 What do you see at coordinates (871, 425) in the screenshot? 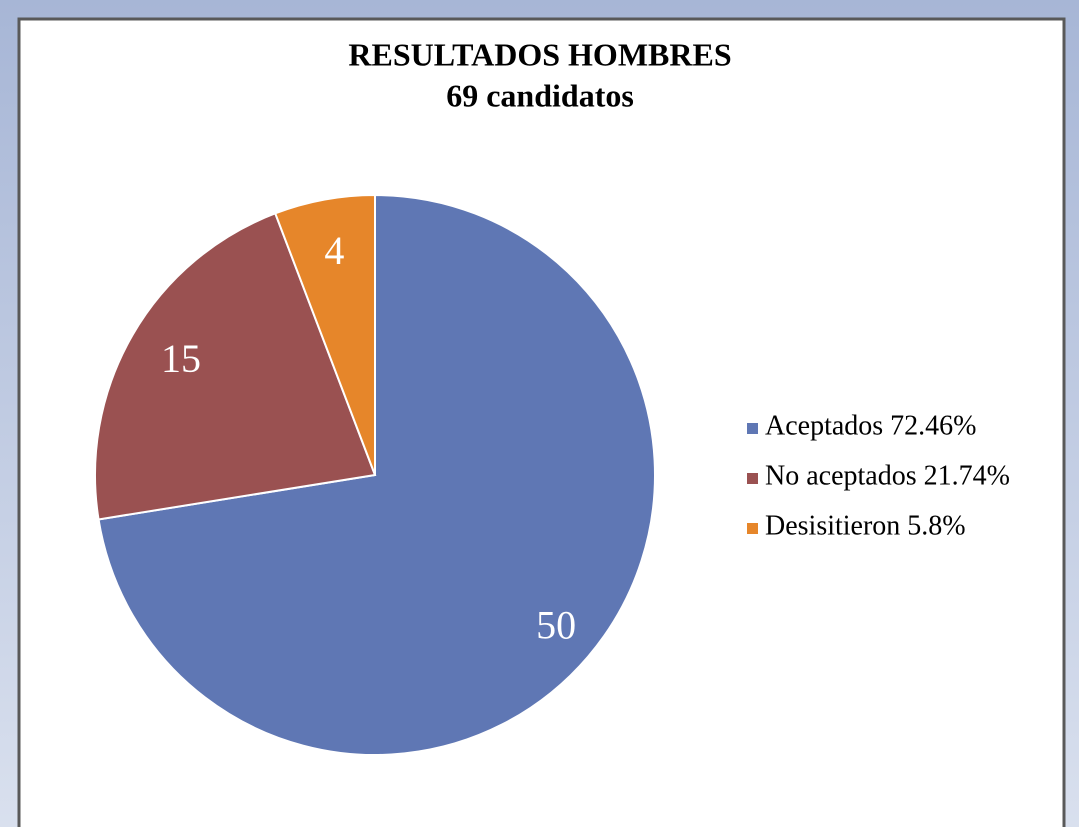
I see `legend-label: Aceptados 72.46%` at bounding box center [871, 425].